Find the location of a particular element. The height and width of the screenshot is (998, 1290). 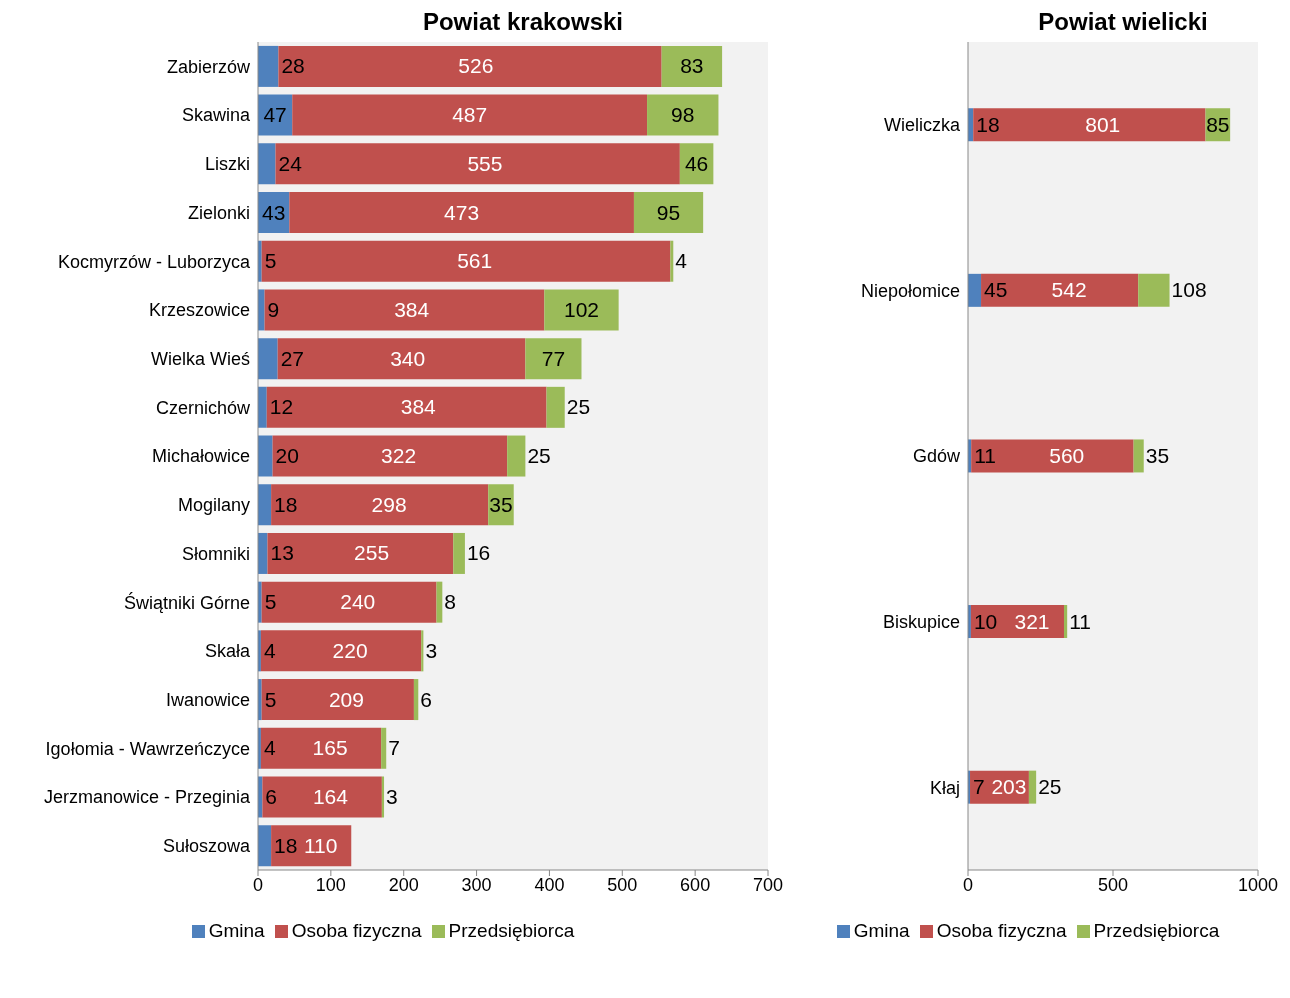

x-tick-label: 600 is located at coordinates (695, 884).